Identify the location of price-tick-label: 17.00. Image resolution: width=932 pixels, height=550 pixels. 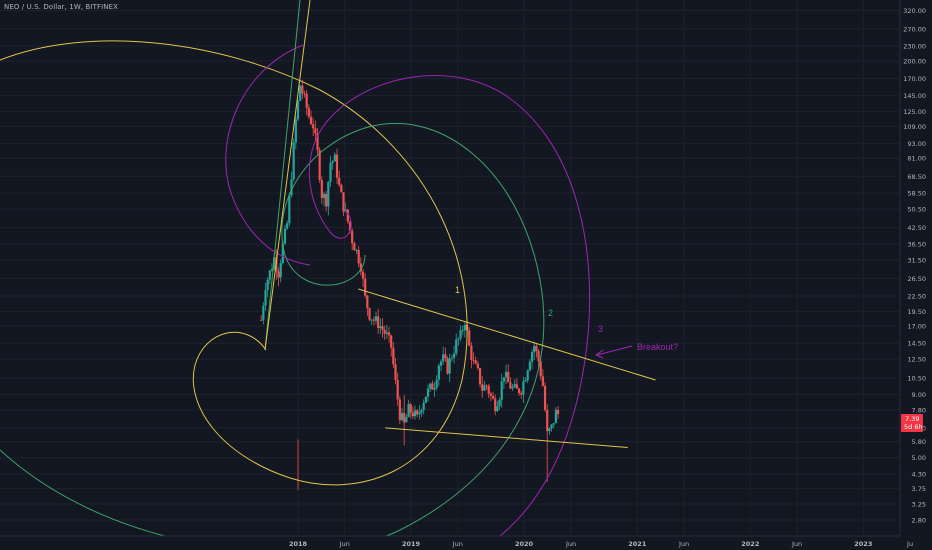
(916, 327).